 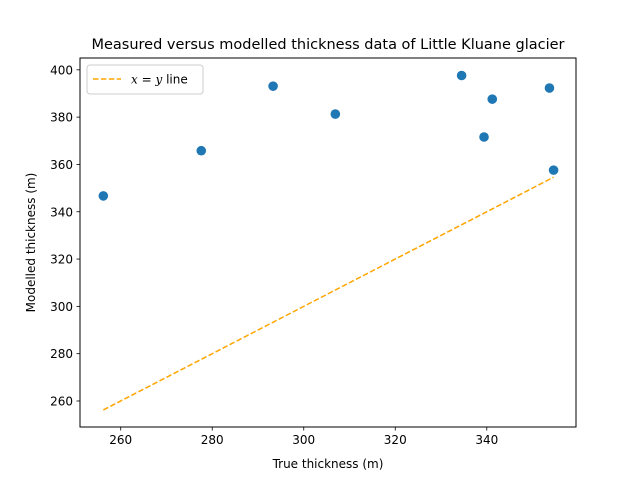 I want to click on x-axis-label: True thickness (m), so click(x=328, y=464).